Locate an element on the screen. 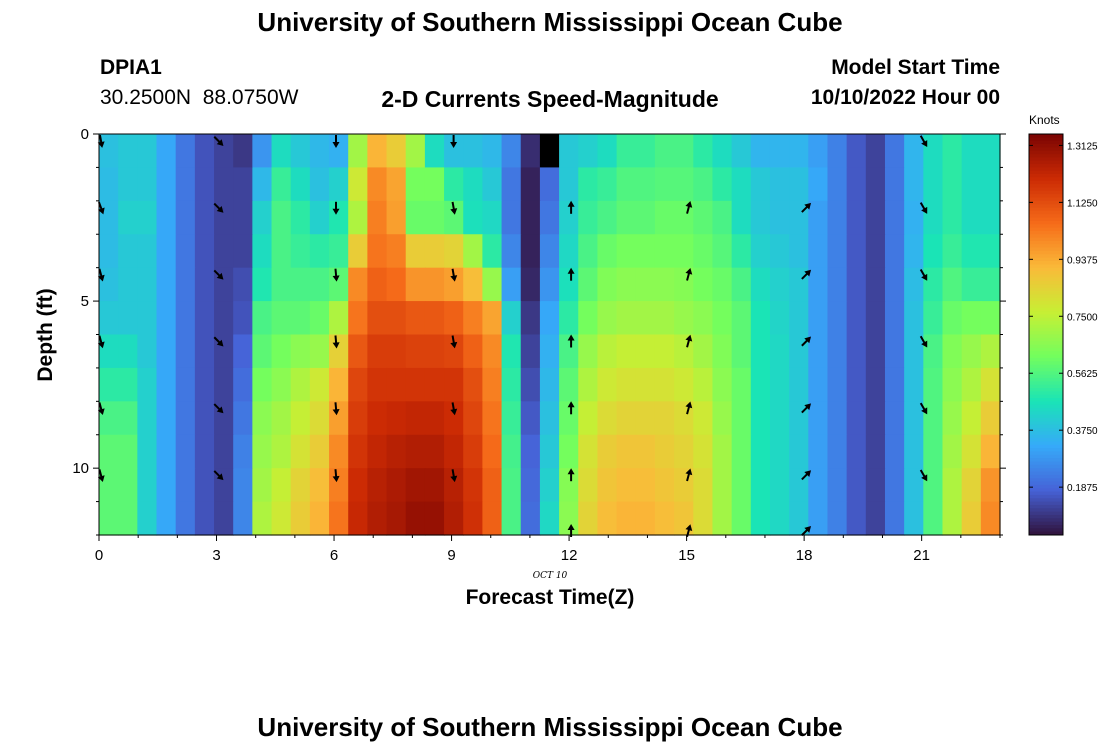  y-tick-labels: 0 5 10 is located at coordinates (80, 301).